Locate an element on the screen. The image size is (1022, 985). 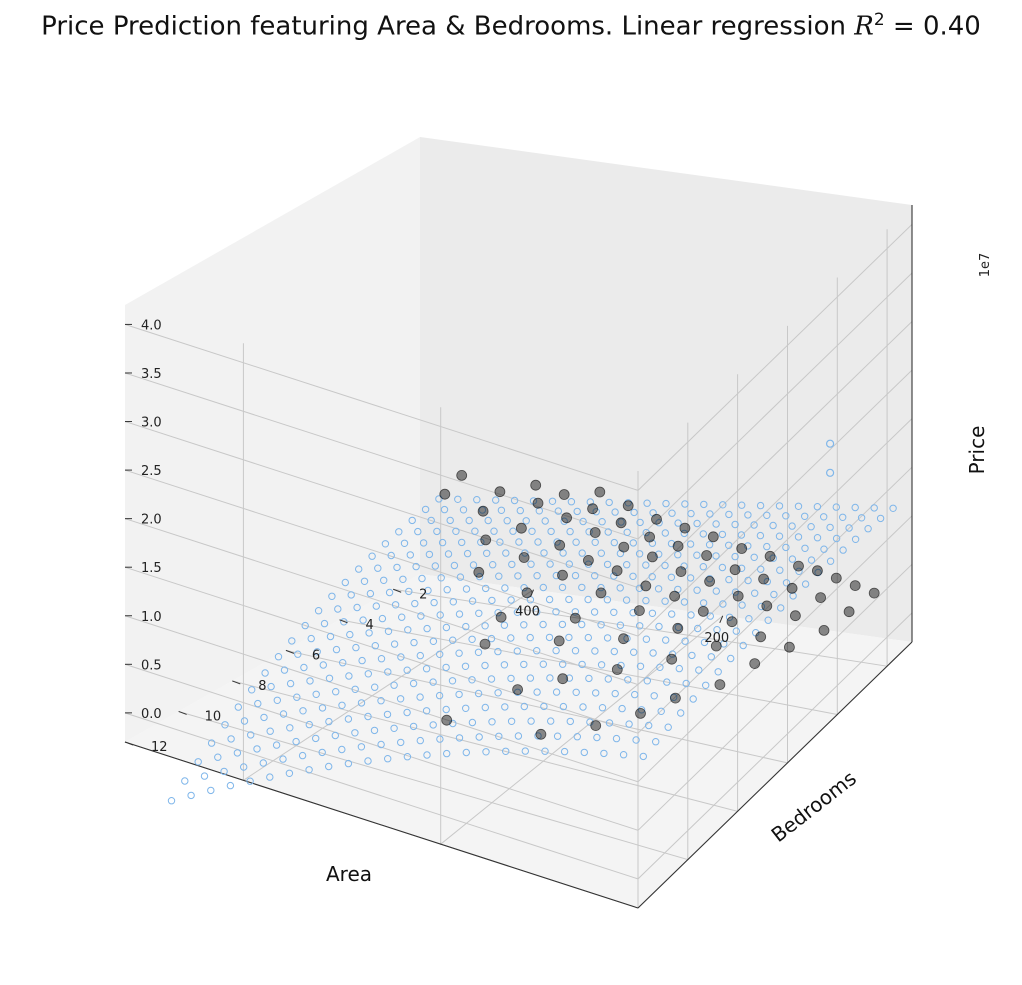
y-tick-label: 6 is located at coordinates (316, 655).